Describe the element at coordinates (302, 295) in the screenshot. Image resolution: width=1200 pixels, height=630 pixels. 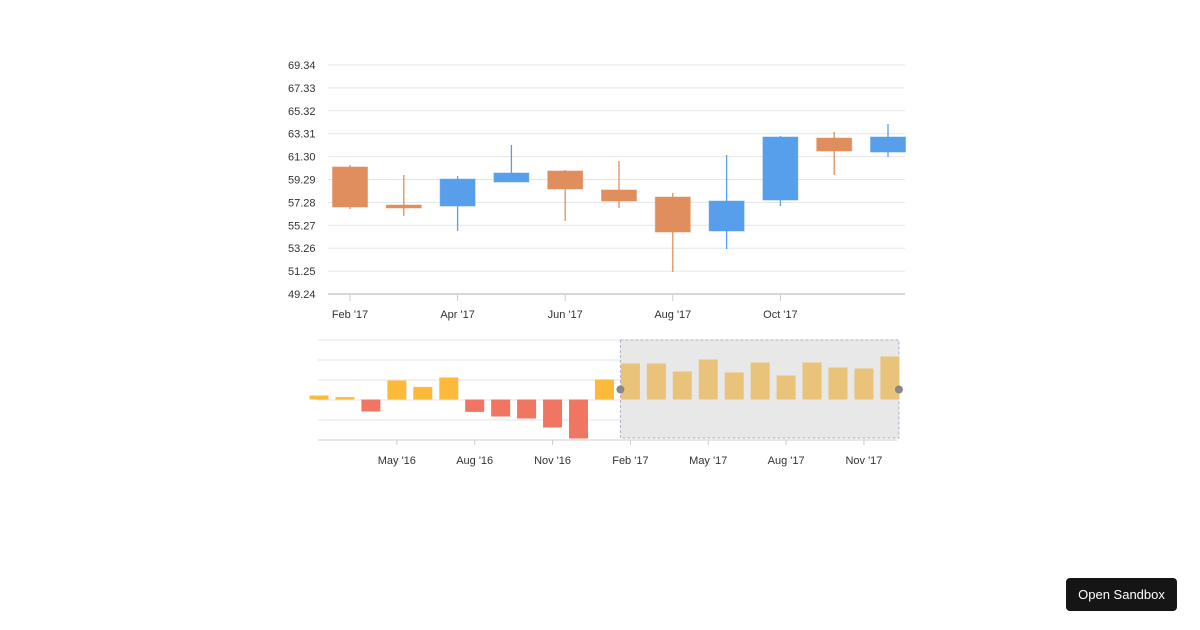
I see `y-tick-label: 49.24` at that location.